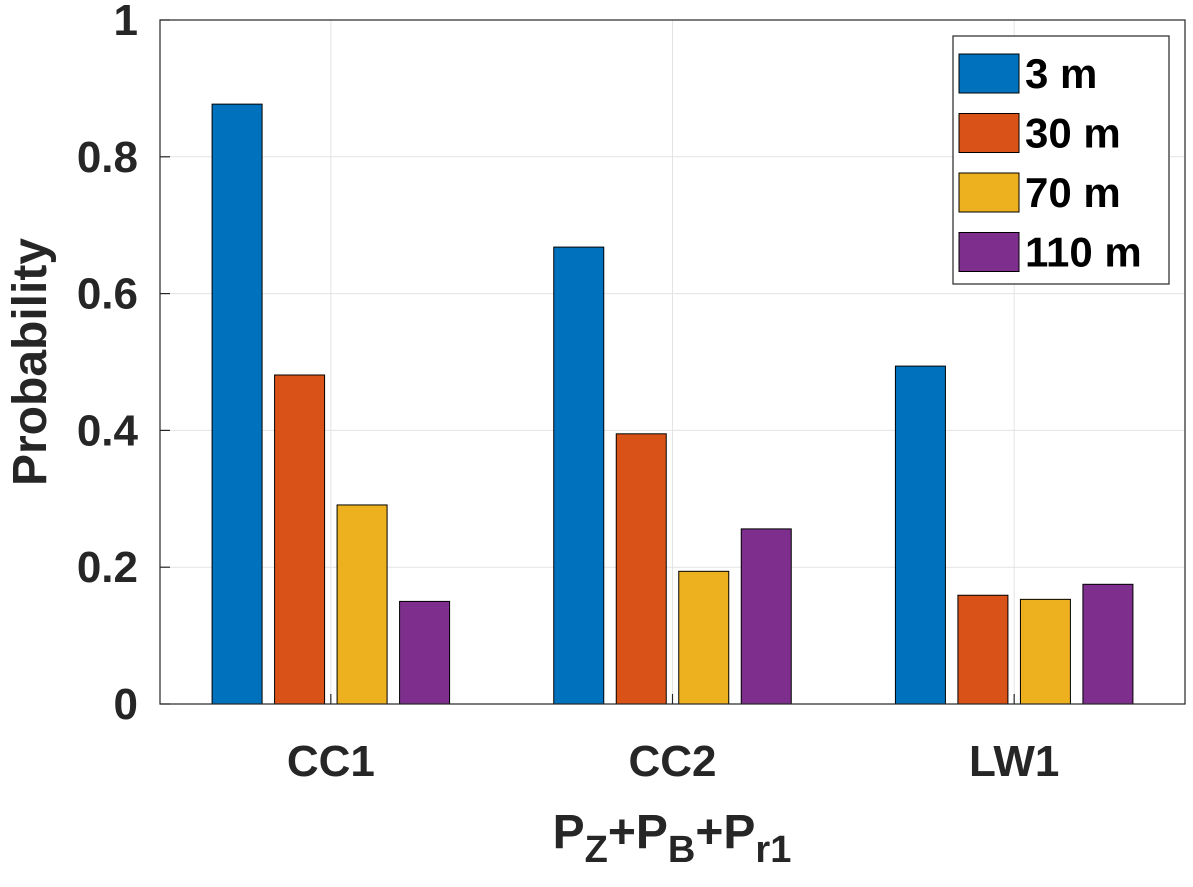  Describe the element at coordinates (579, 475) in the screenshot. I see `bar-cc2-3m` at that location.